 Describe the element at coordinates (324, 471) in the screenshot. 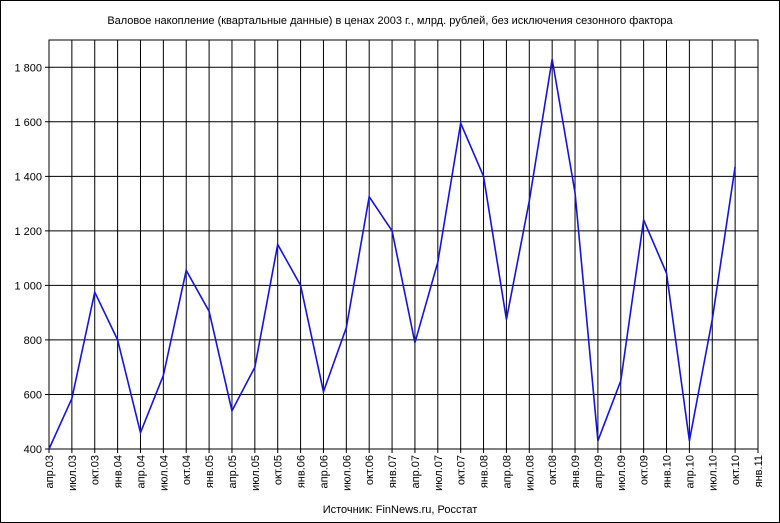

I see `x-tick-label: апр.06` at that location.